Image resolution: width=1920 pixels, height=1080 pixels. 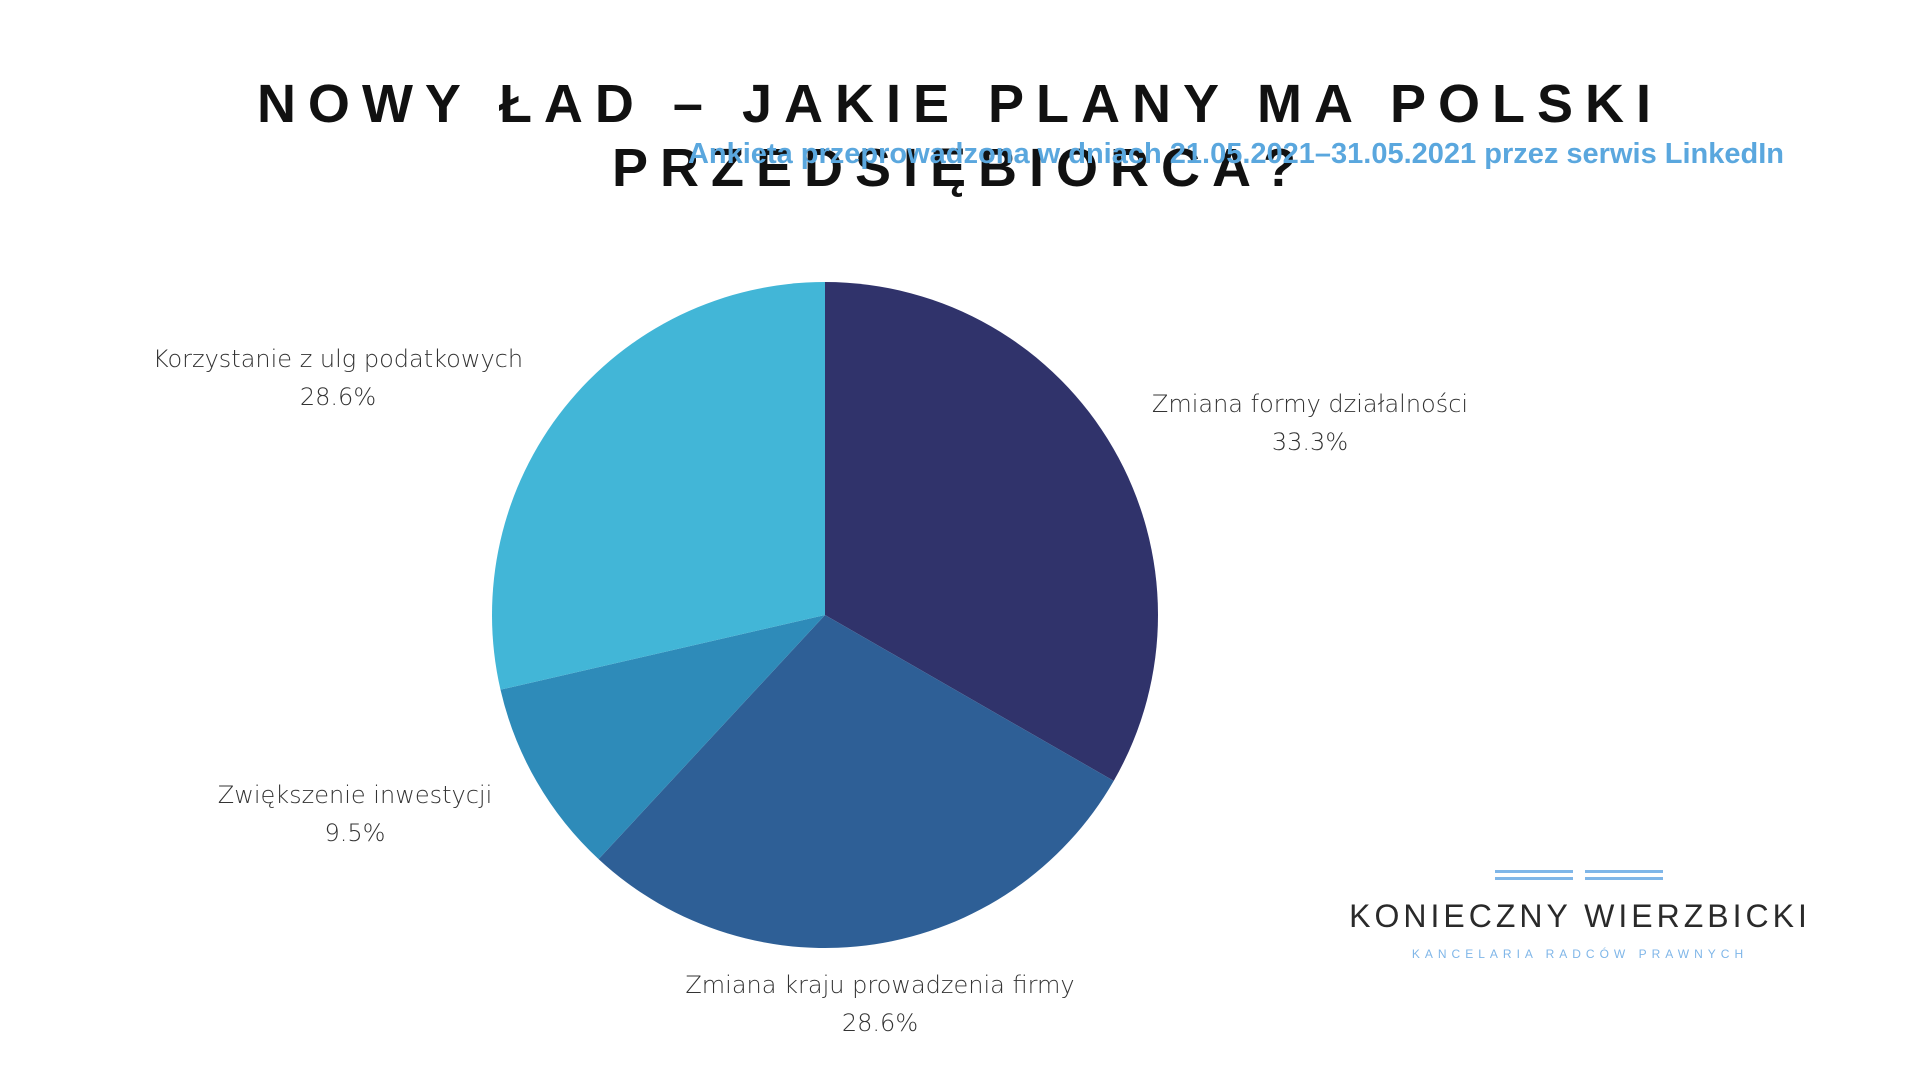 I want to click on logo-tagline: KANCELARIA RADCÓW PRAWNYCH, so click(x=1580, y=954).